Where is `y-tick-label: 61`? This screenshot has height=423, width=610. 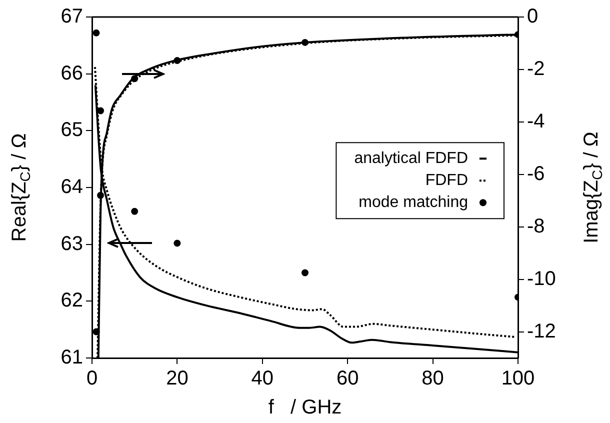
y-tick-label: 61 is located at coordinates (71, 357).